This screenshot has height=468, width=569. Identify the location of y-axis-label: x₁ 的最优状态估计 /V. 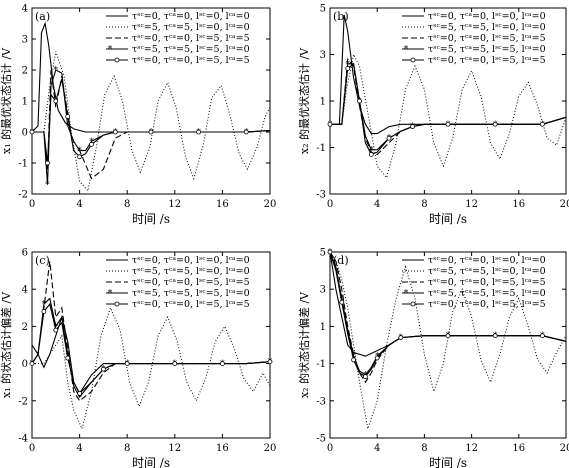
(6, 100).